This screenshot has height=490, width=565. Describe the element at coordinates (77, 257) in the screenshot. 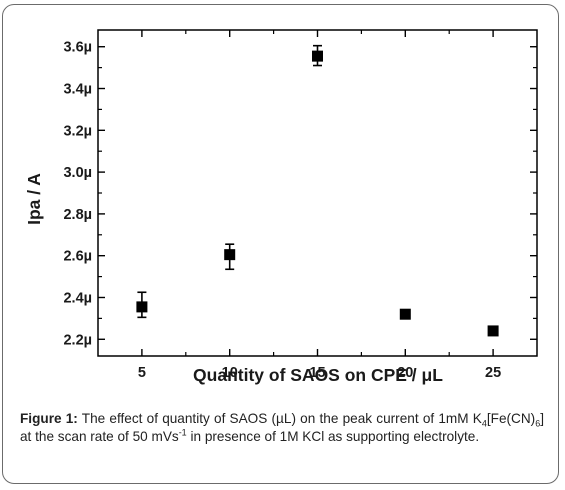

I see `y-tick-label: 2.6µ` at that location.